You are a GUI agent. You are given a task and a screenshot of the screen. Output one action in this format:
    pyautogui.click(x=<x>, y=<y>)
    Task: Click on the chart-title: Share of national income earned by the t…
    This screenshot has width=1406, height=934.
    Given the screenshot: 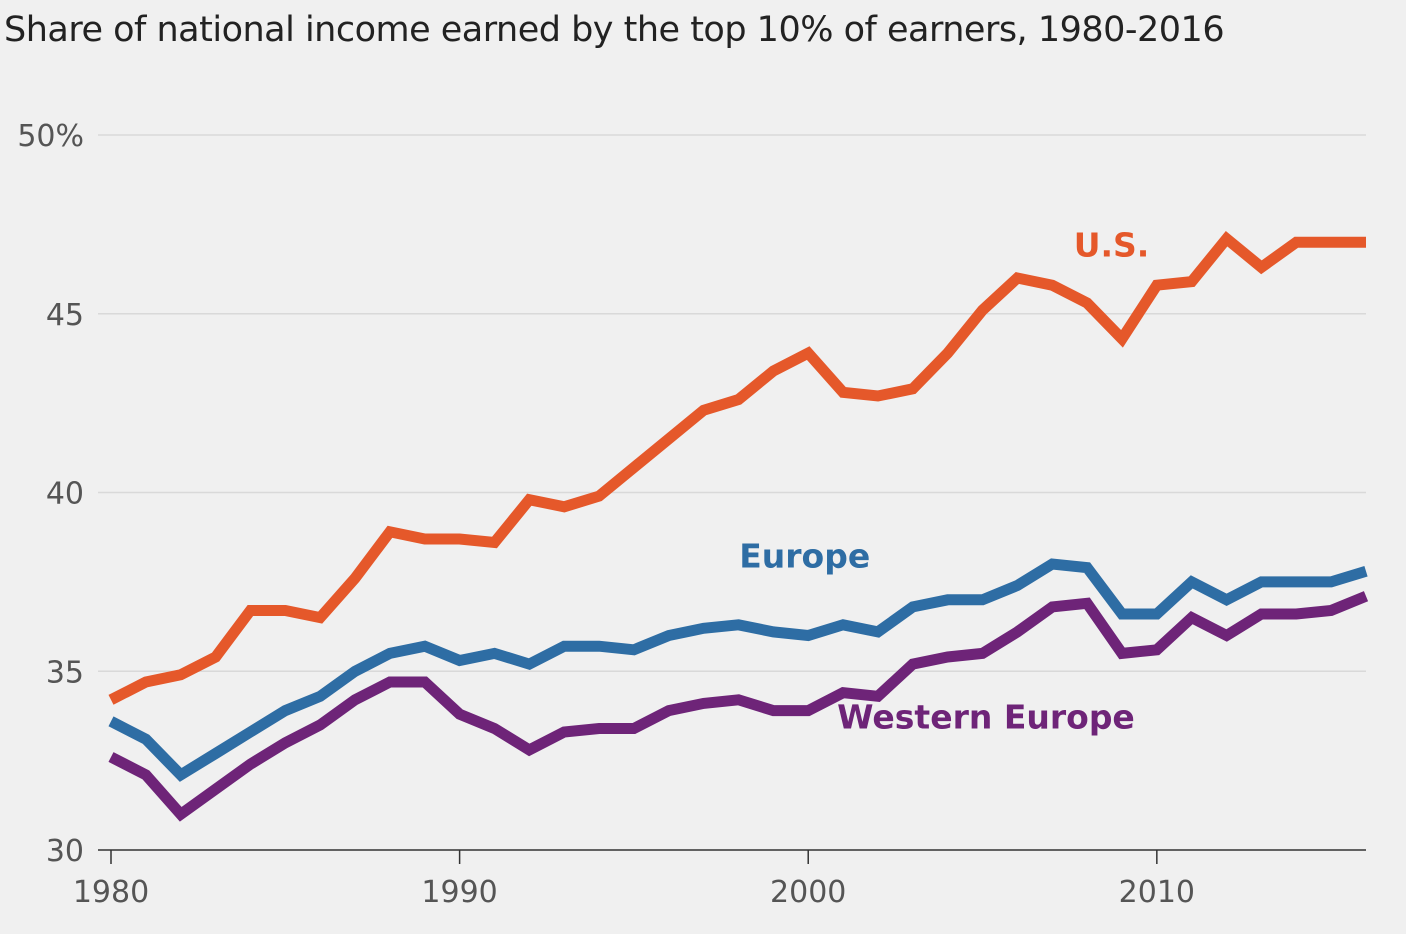 What is the action you would take?
    pyautogui.click(x=614, y=30)
    